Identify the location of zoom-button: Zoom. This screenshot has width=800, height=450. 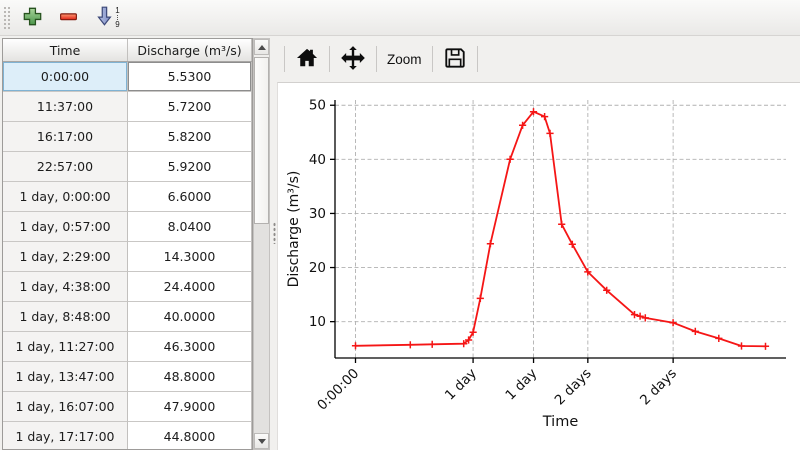
(404, 59).